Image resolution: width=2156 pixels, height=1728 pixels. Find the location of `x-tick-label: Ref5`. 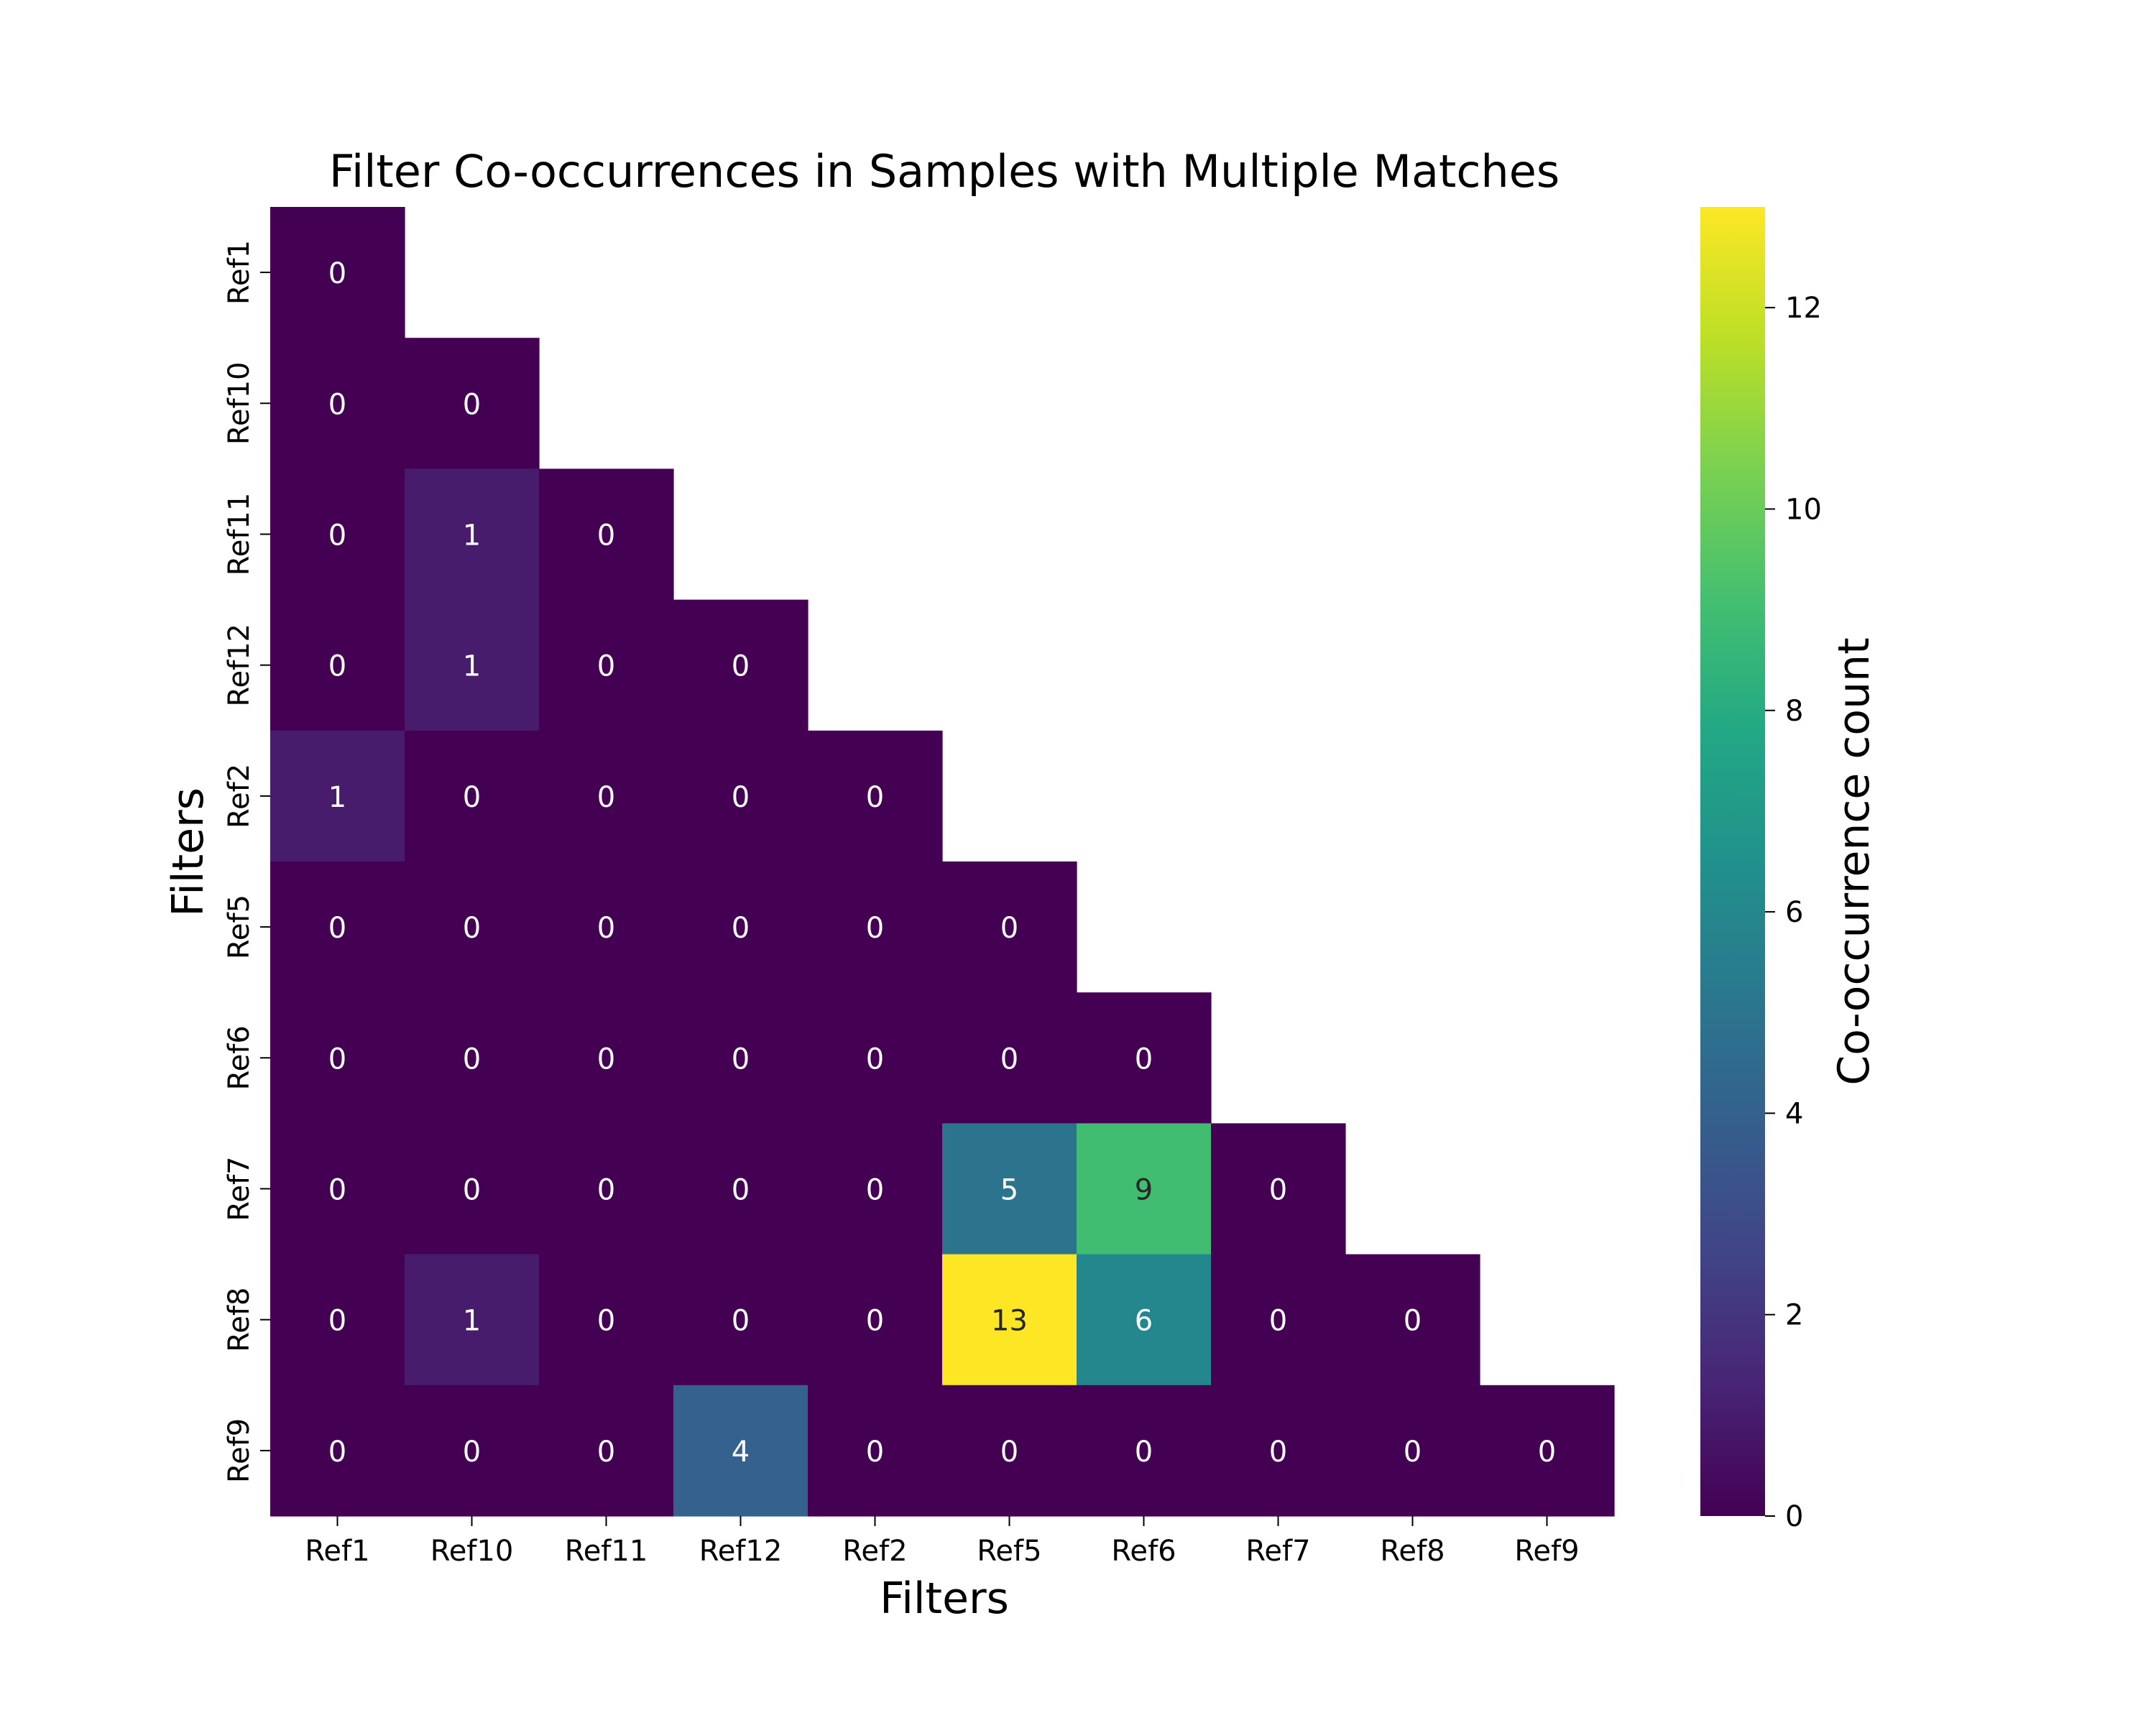

x-tick-label: Ref5 is located at coordinates (1009, 1551).